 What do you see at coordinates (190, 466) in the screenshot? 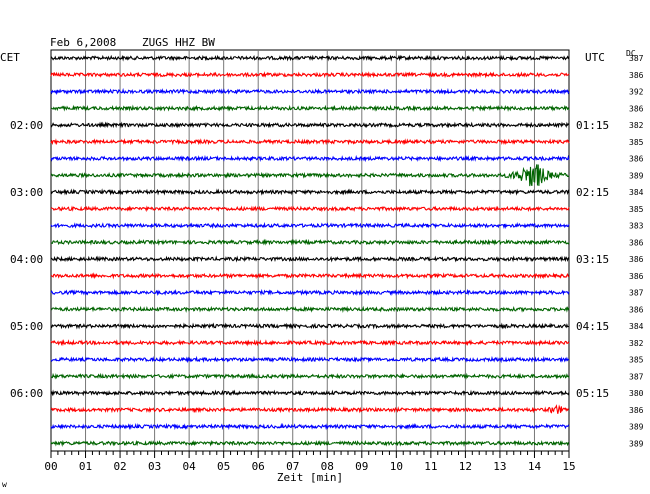
I see `x-tick-label: 04` at bounding box center [190, 466].